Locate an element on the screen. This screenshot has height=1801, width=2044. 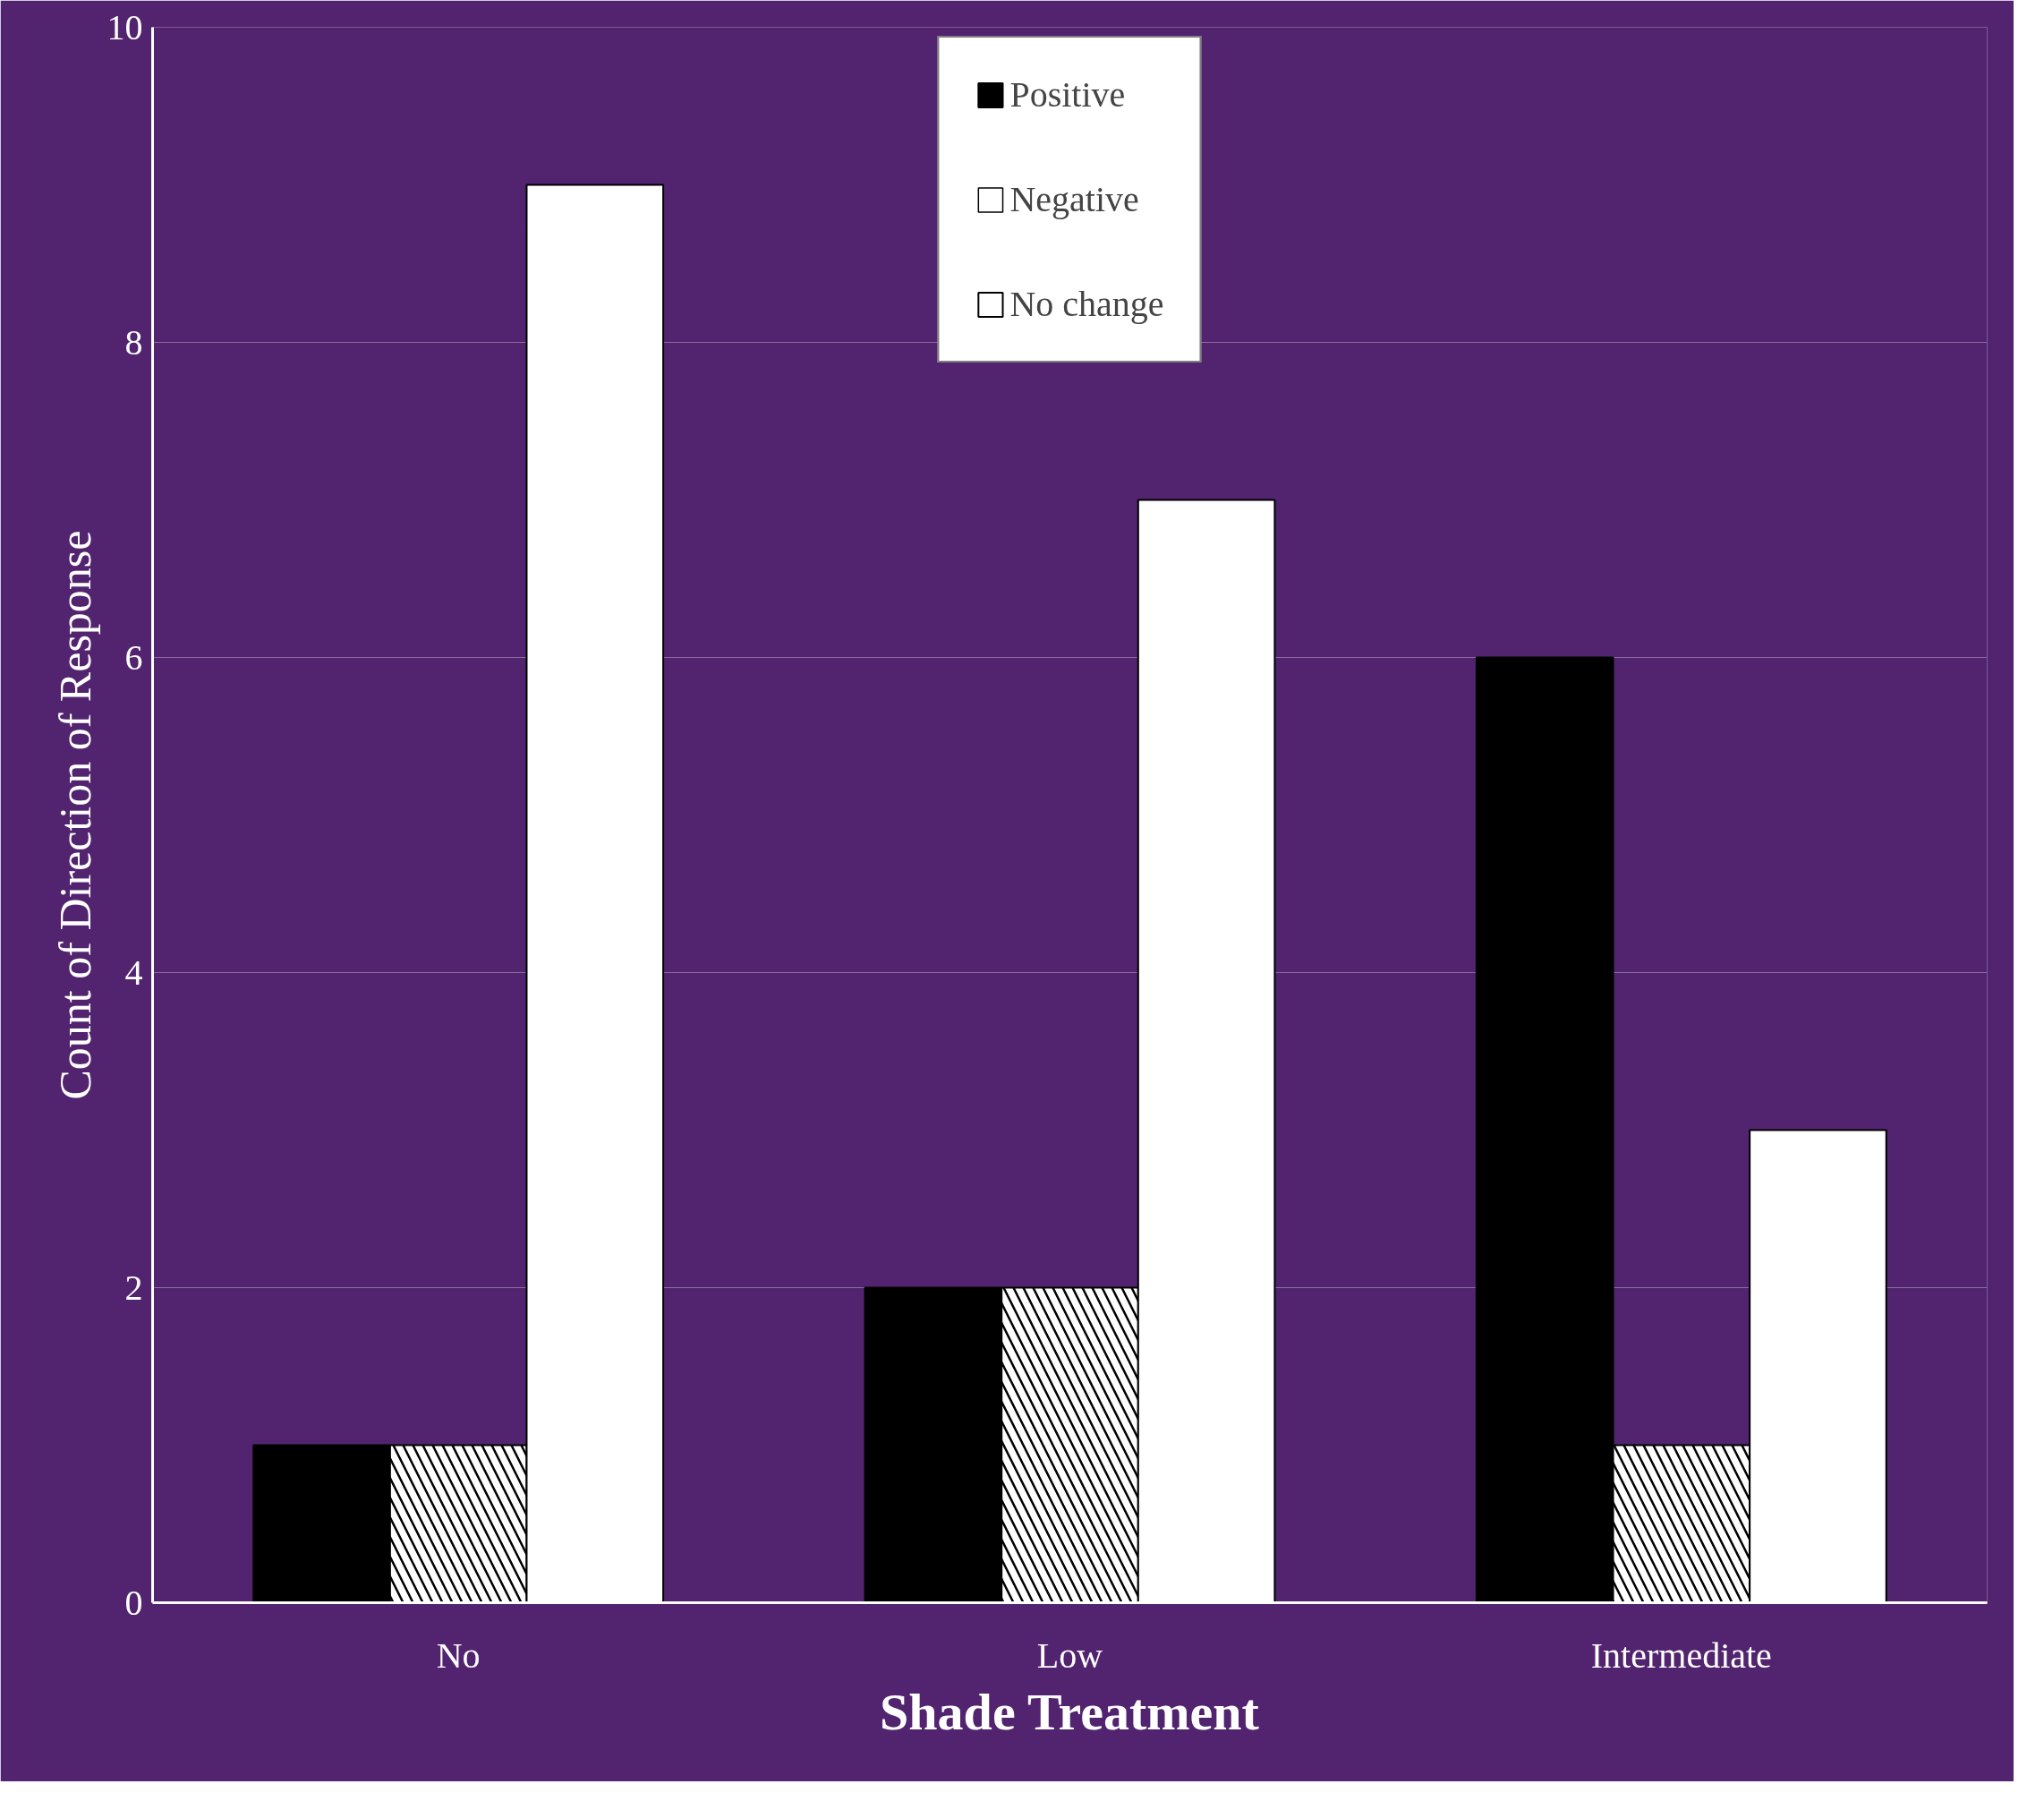
x-tick-label: Low is located at coordinates (1069, 1655).